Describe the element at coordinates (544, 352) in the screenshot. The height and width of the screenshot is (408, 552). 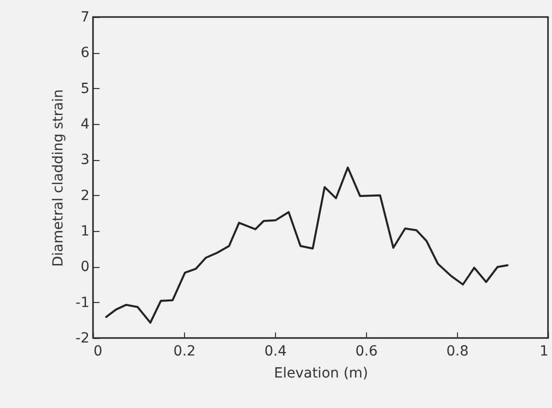
I see `x-tick-label: 1` at that location.